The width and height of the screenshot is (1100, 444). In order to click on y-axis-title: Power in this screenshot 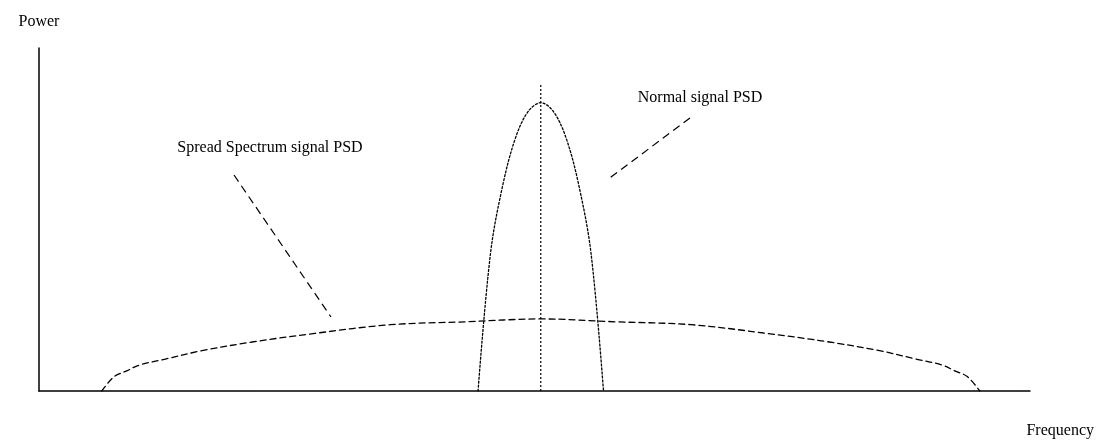, I will do `click(39, 20)`.